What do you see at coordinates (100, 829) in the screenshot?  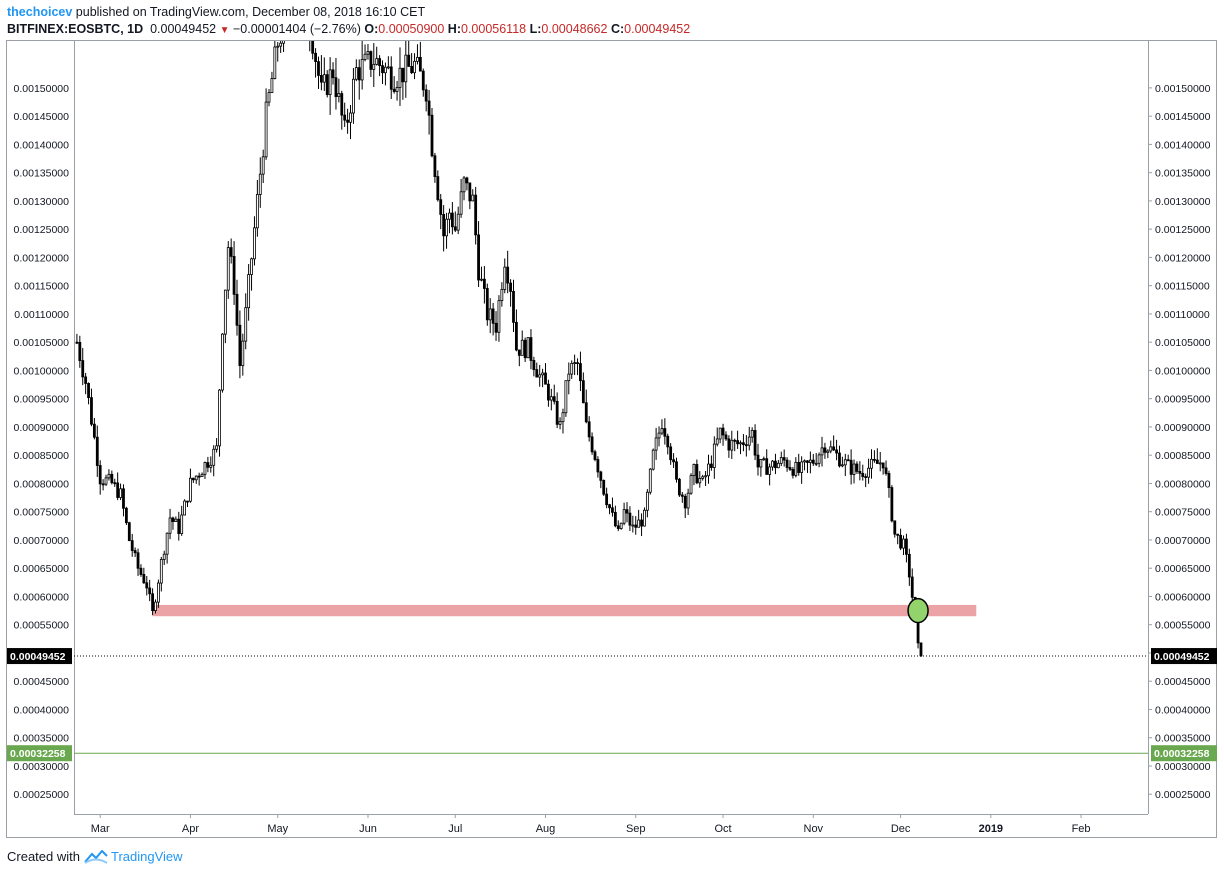 I see `x-tick-label: Mar` at bounding box center [100, 829].